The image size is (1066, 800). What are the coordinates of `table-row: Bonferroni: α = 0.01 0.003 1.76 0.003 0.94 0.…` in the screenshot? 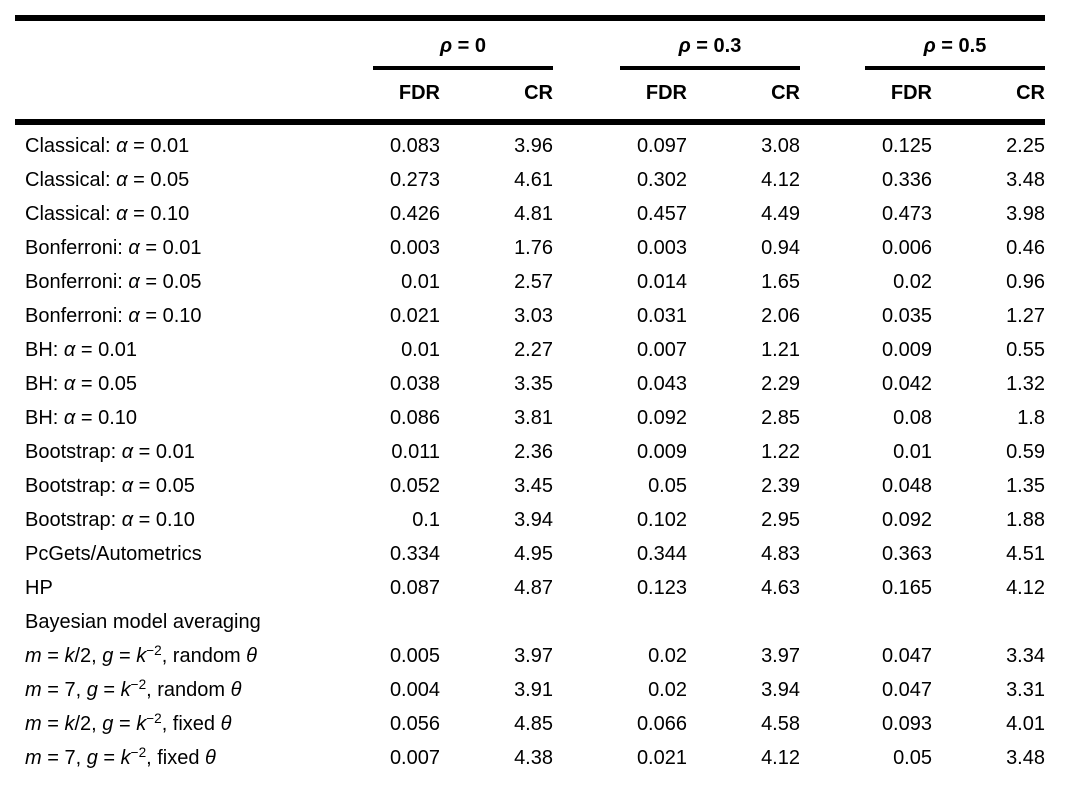 It's located at (530, 248).